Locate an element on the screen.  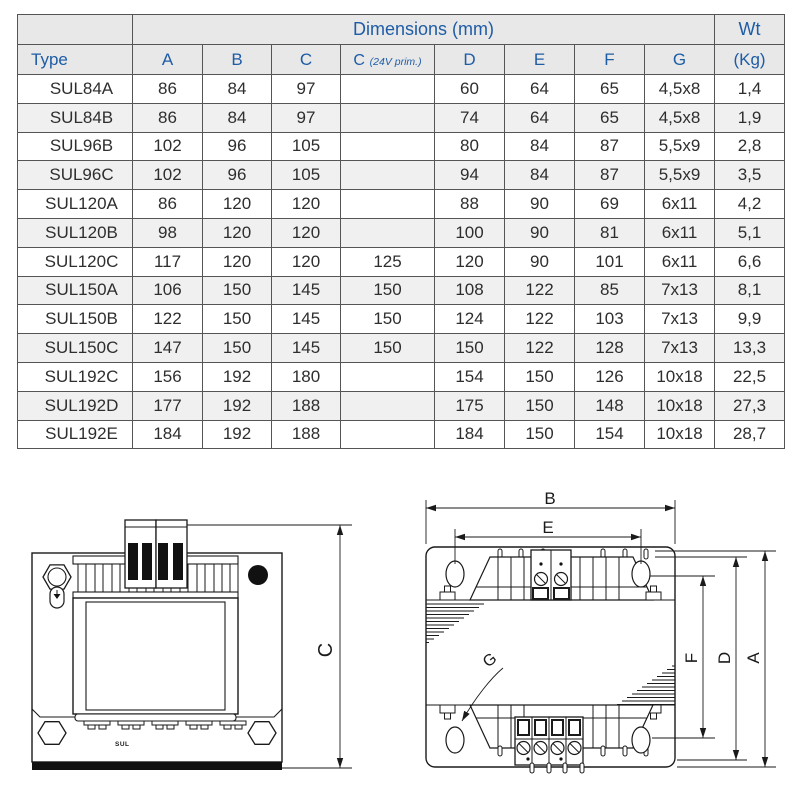
cell-type: SUL120C is located at coordinates (75, 261).